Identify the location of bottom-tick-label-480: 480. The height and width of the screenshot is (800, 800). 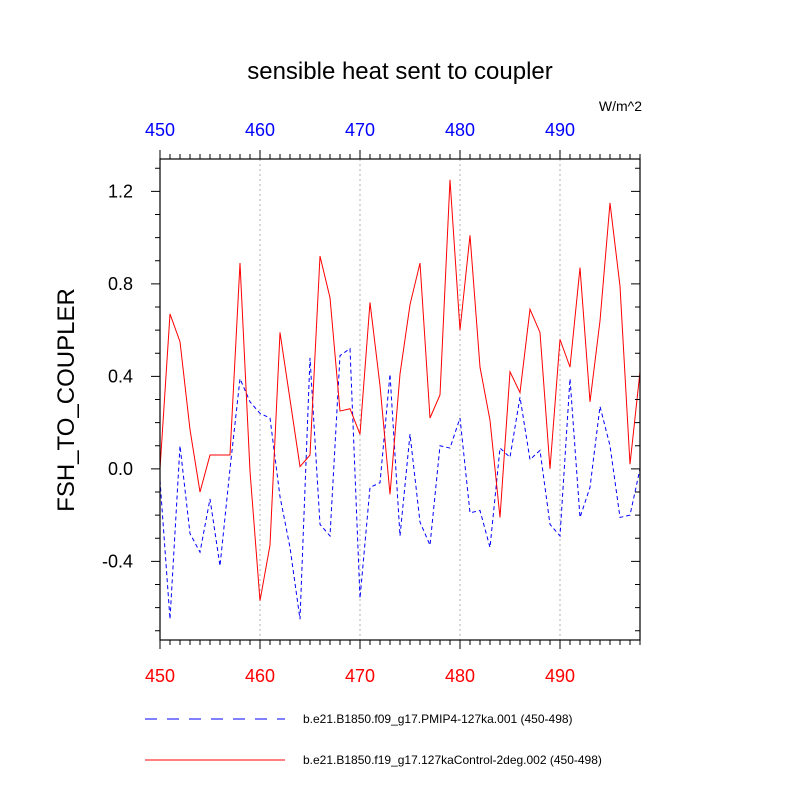
(460, 676).